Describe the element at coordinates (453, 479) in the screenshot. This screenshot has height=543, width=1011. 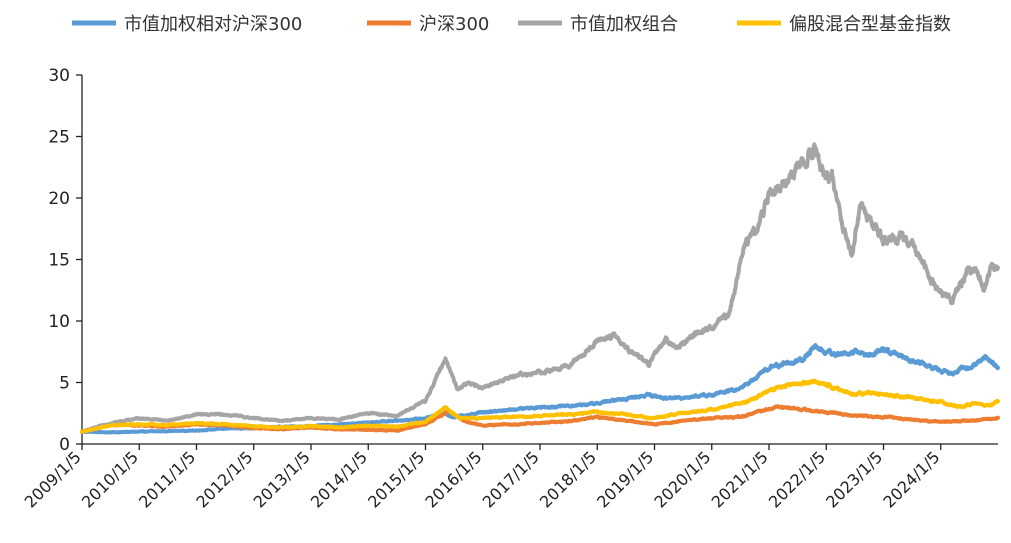
I see `x-tick-label: 2016/1/5` at that location.